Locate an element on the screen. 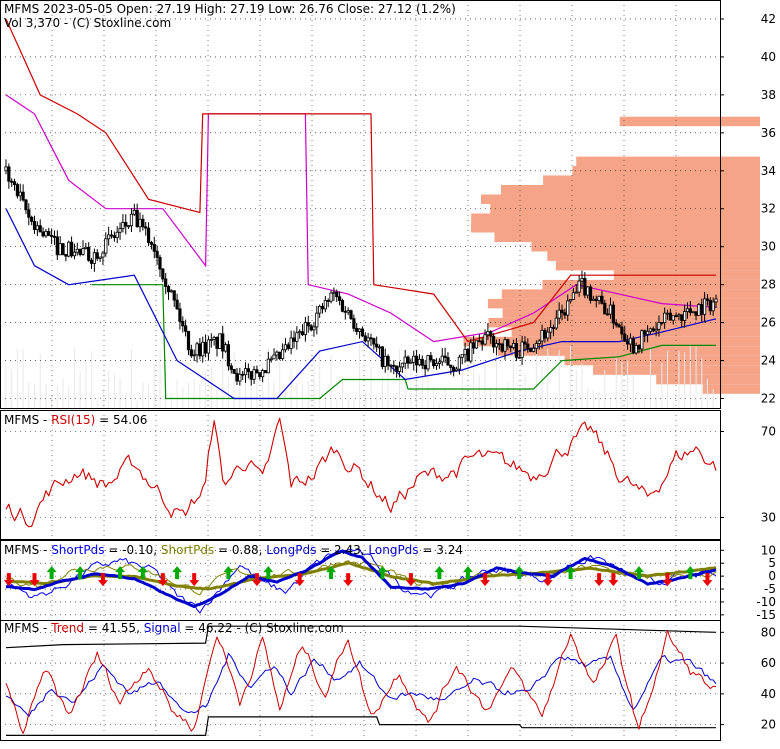 The image size is (780, 749). price-tick-label-40: 40 is located at coordinates (768, 57).